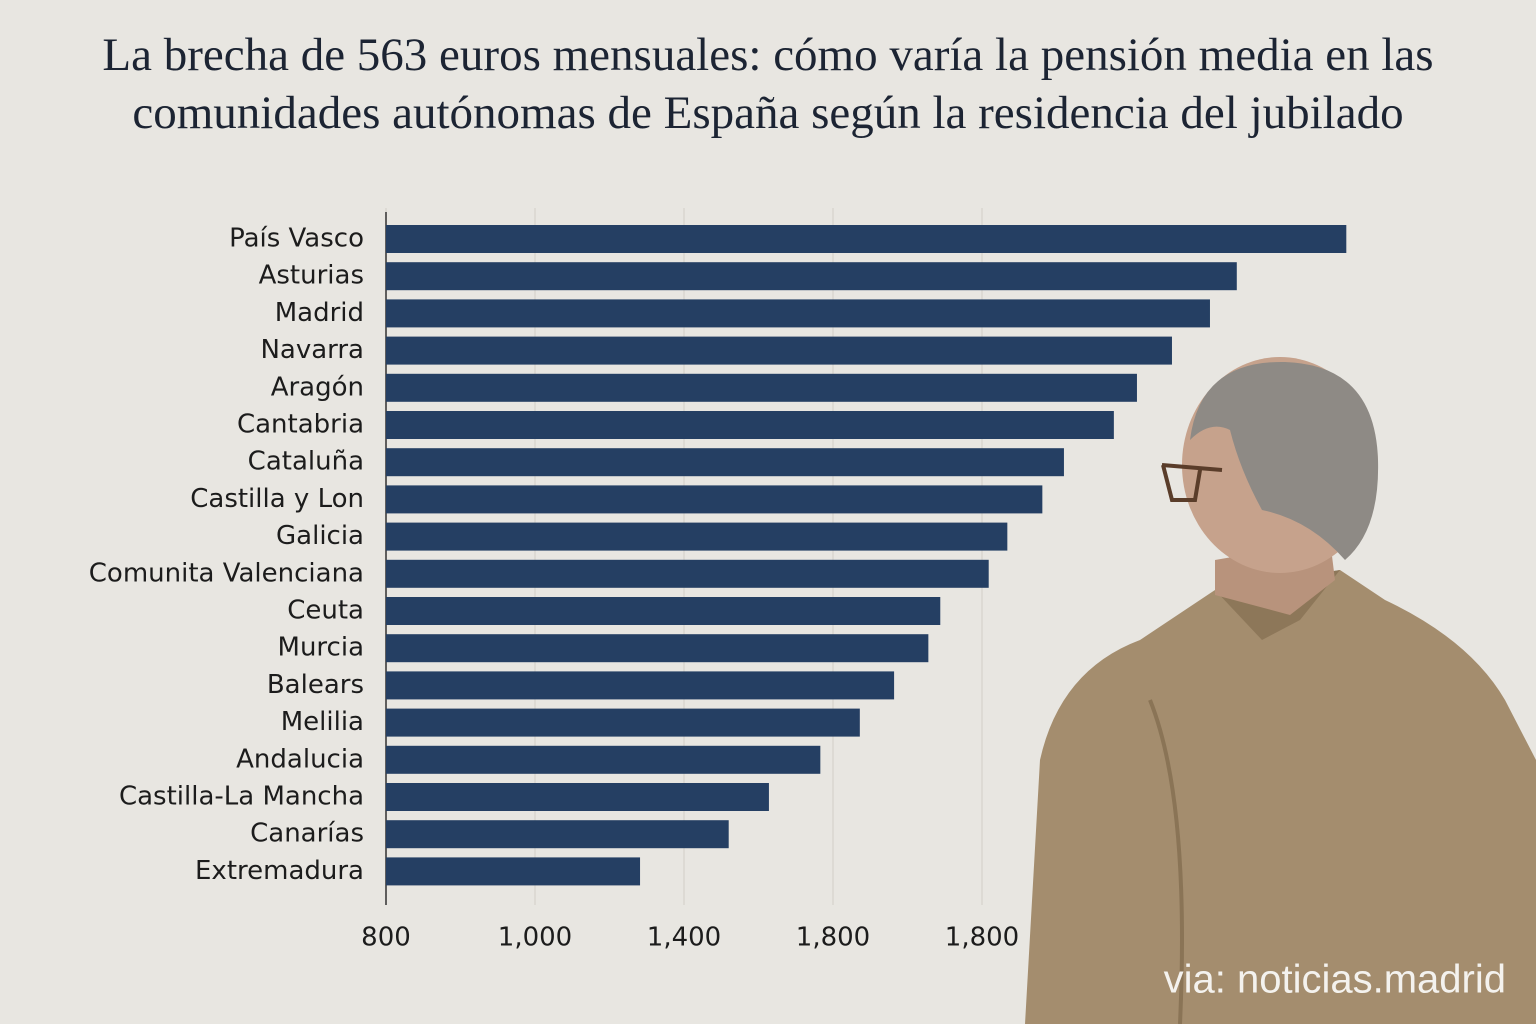 The height and width of the screenshot is (1024, 1536). Describe the element at coordinates (1280, 797) in the screenshot. I see `coat` at that location.